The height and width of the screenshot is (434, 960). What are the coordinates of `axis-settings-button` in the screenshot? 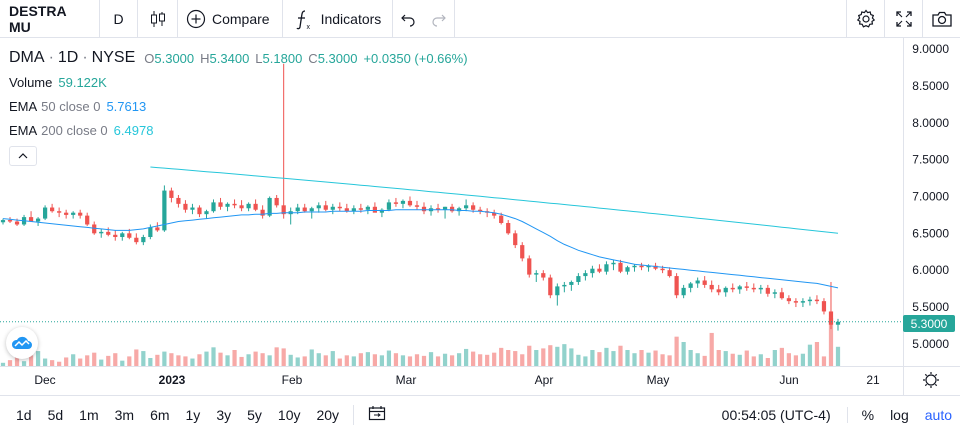 It's located at (931, 380).